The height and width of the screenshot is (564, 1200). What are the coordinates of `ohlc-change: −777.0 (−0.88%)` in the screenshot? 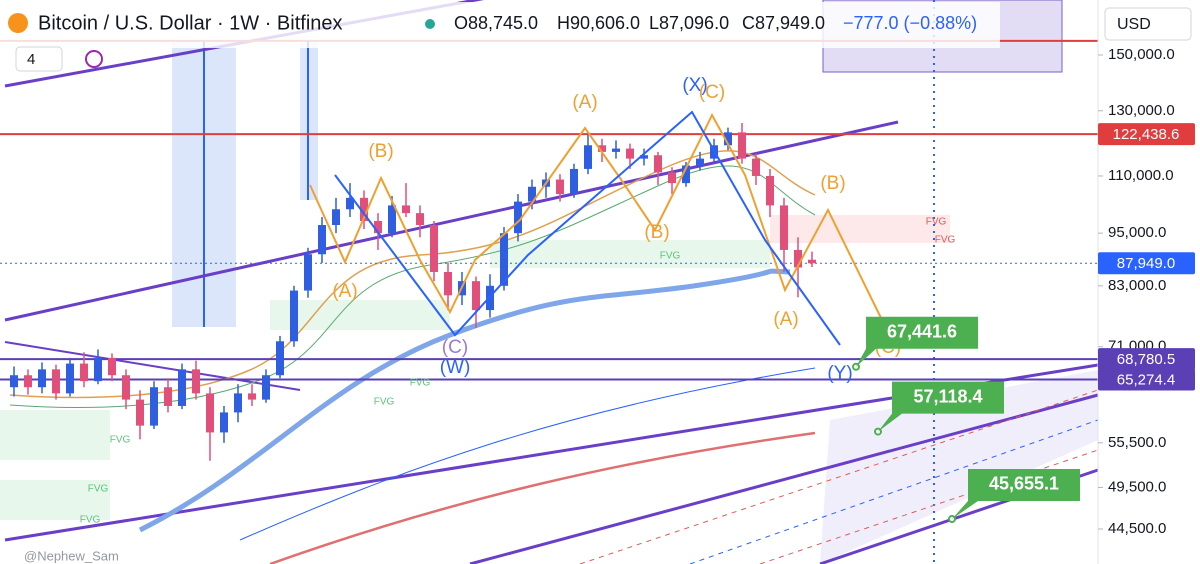 It's located at (910, 23).